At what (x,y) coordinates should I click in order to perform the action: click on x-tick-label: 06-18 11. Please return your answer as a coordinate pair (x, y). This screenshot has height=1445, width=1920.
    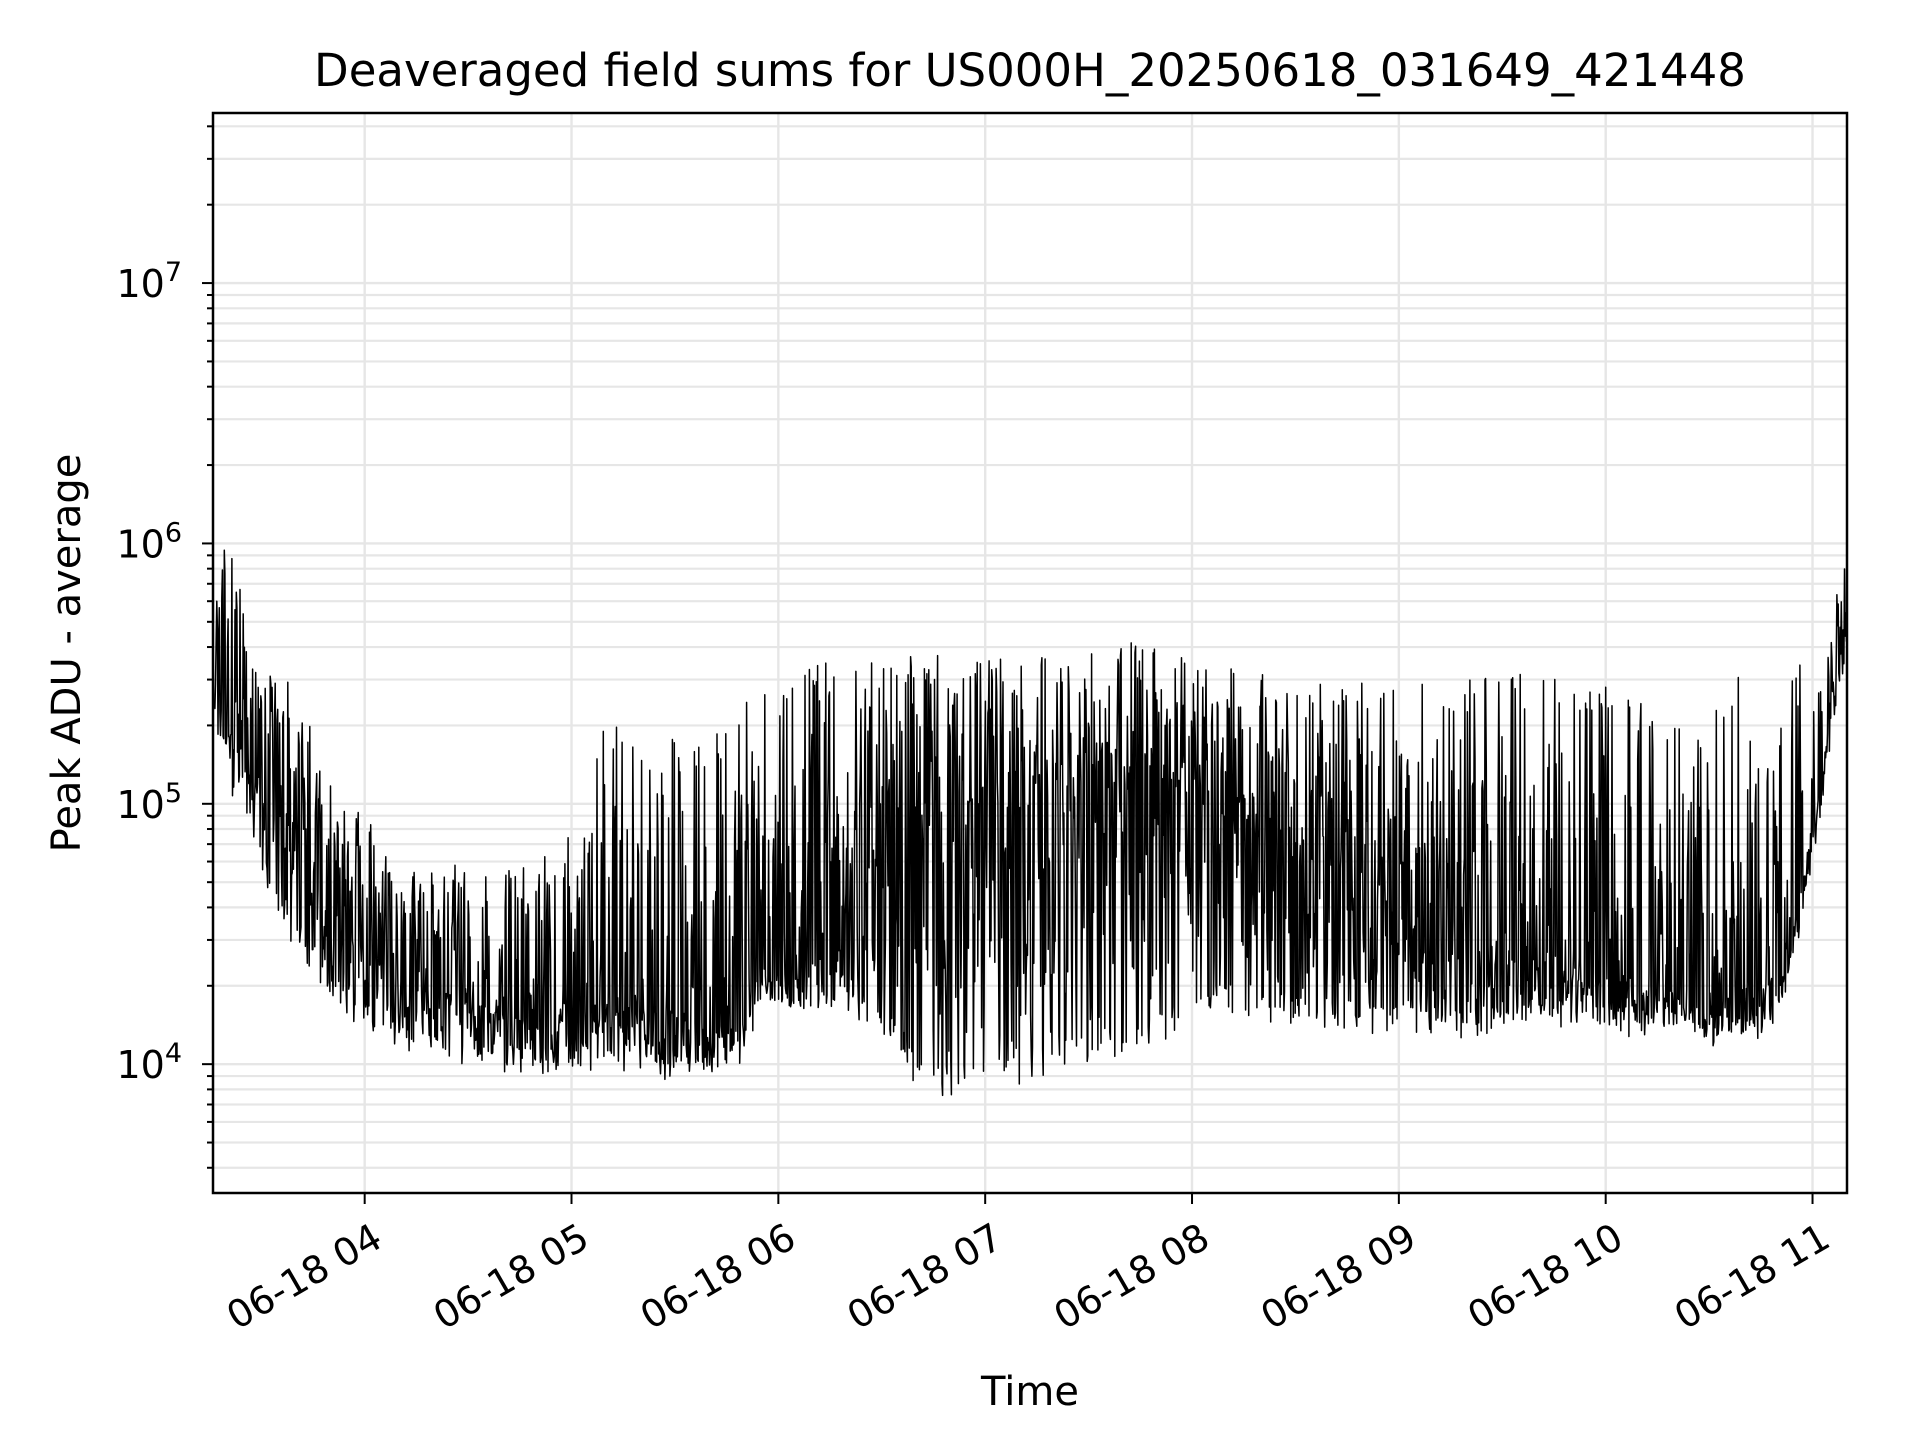
    Looking at the image, I should click on (1752, 1277).